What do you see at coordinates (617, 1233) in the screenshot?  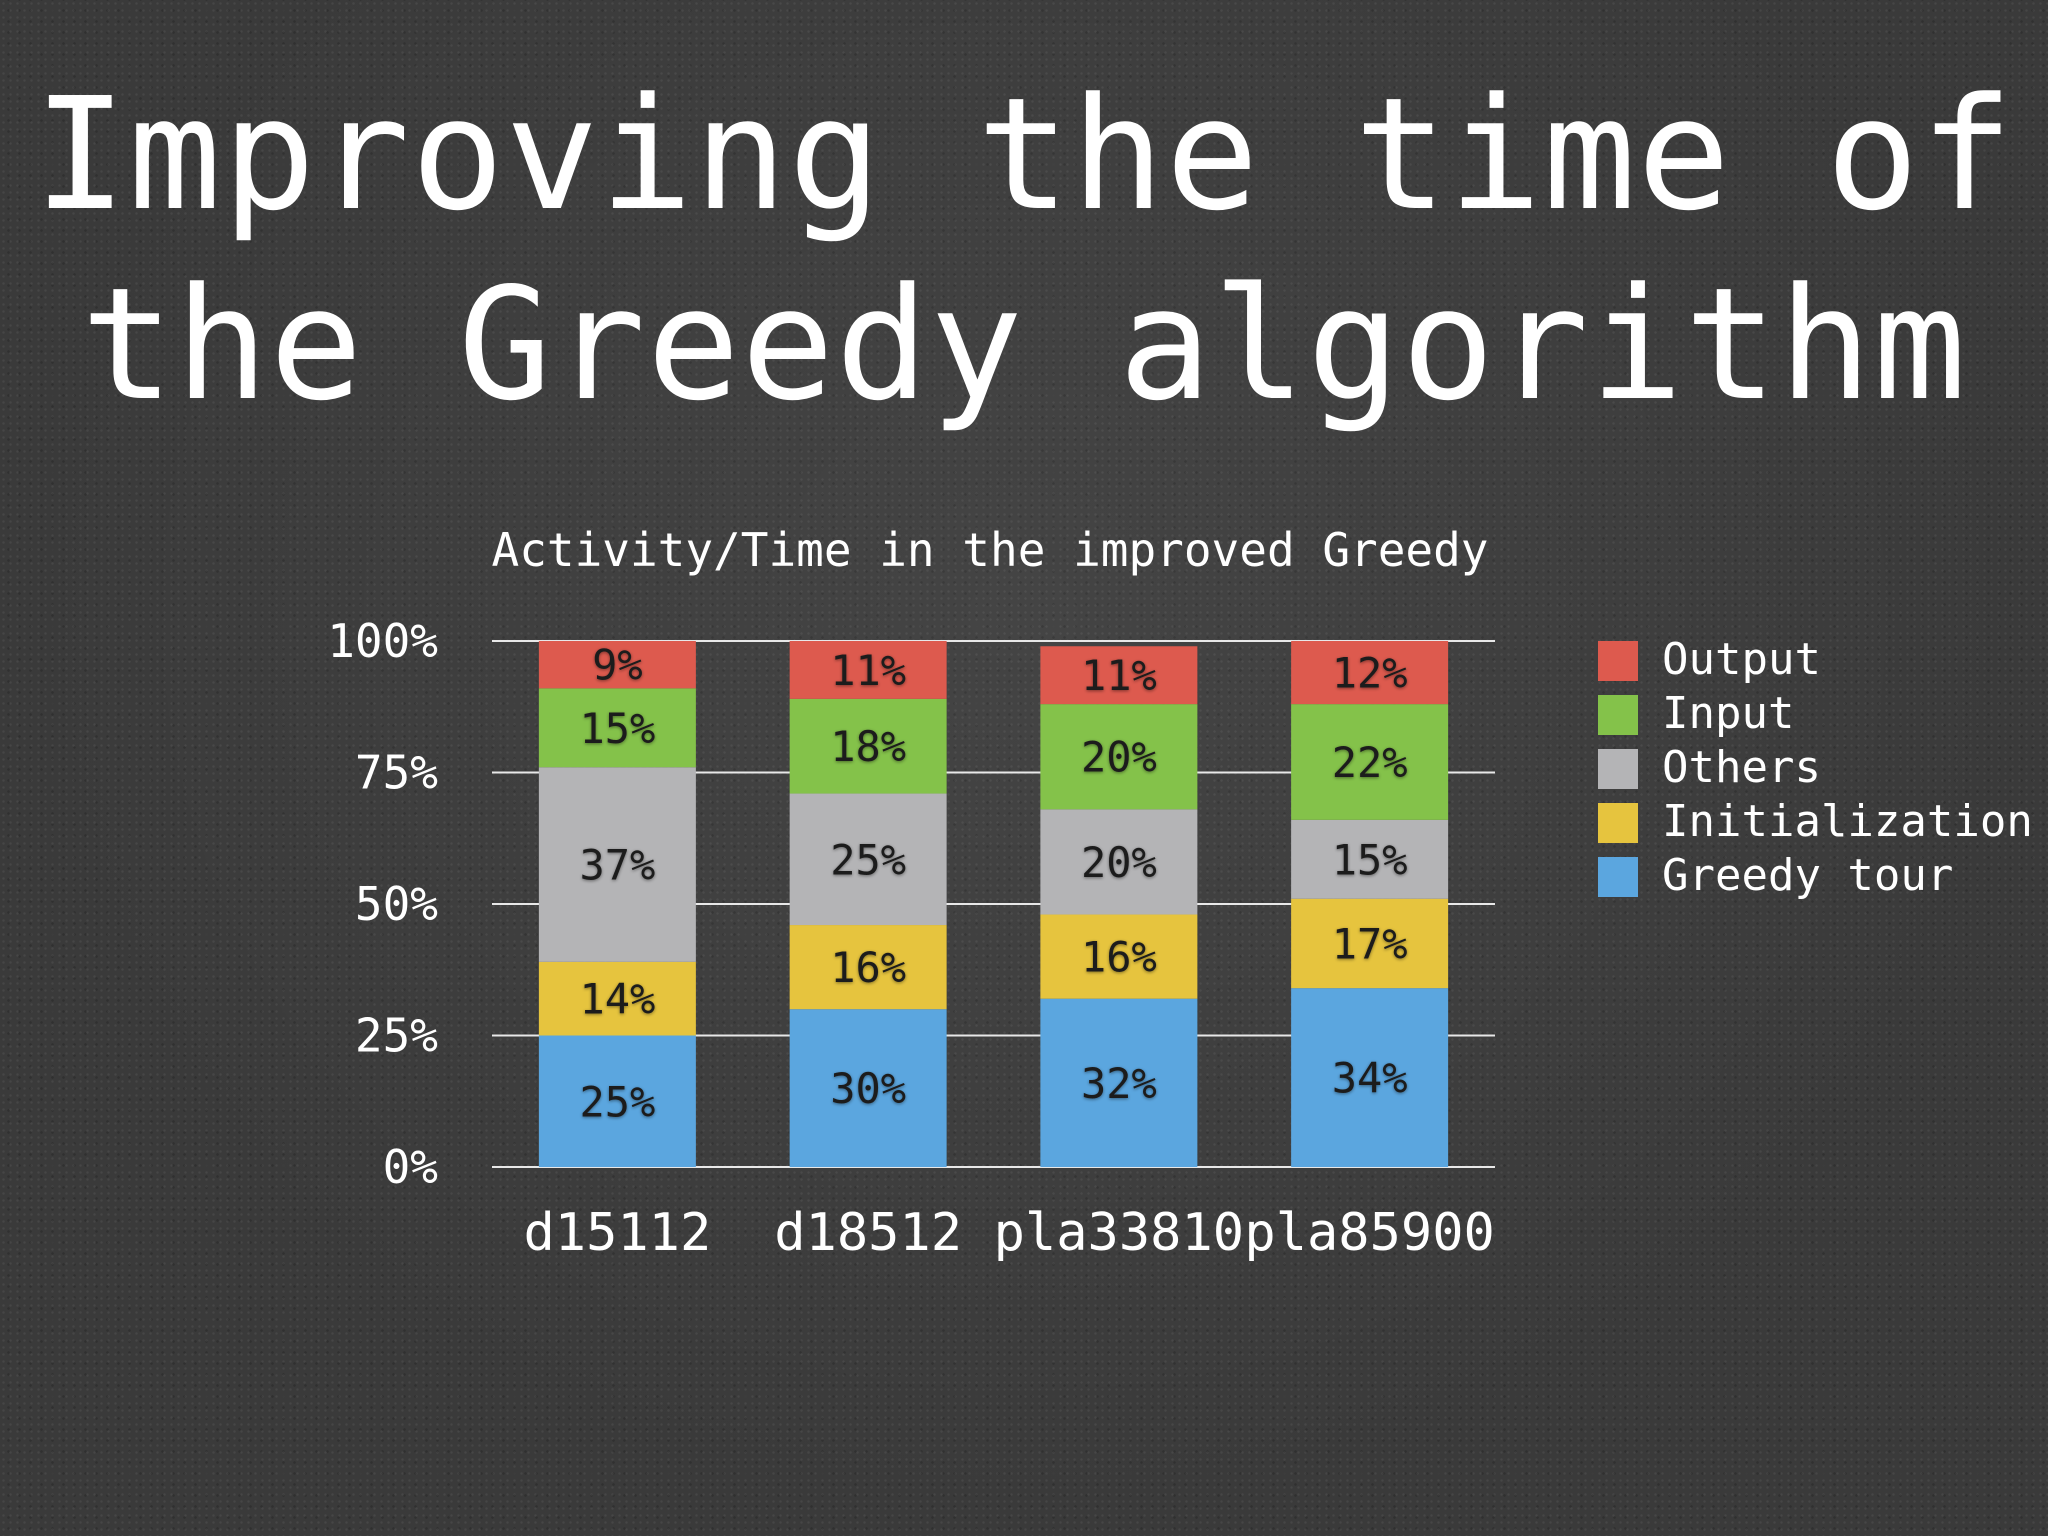 I see `x-tick-label: d15112` at bounding box center [617, 1233].